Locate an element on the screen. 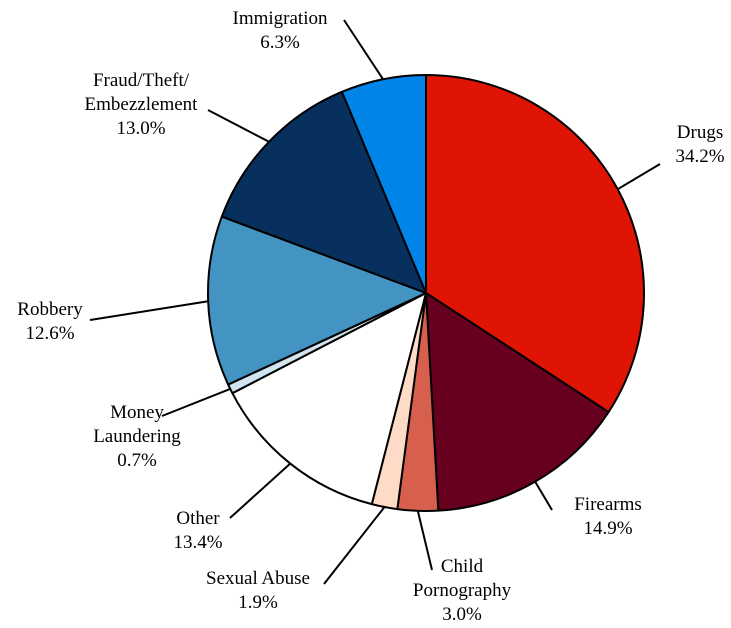  slice-other is located at coordinates (329, 399).